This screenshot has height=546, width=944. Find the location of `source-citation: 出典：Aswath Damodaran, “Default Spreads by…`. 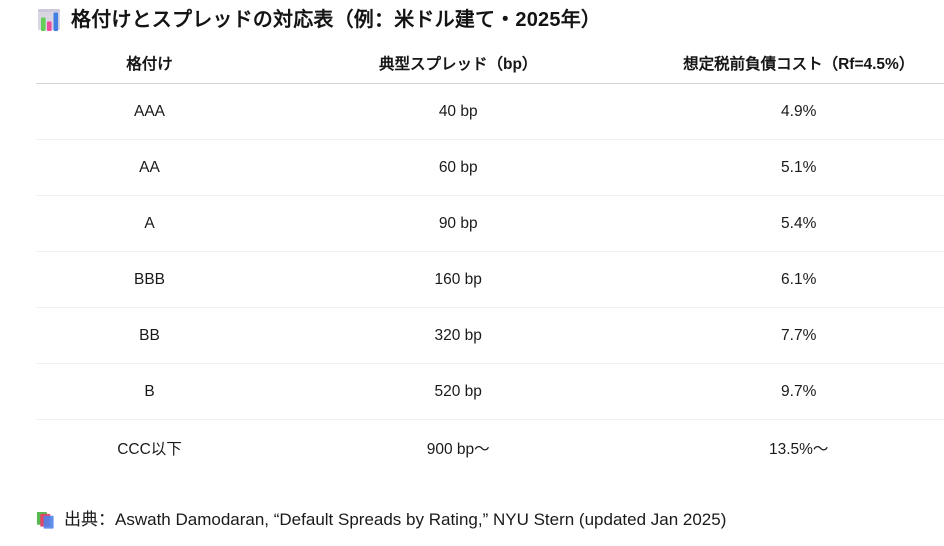

source-citation: 出典：Aswath Damodaran, “Default Spreads by… is located at coordinates (490, 520).